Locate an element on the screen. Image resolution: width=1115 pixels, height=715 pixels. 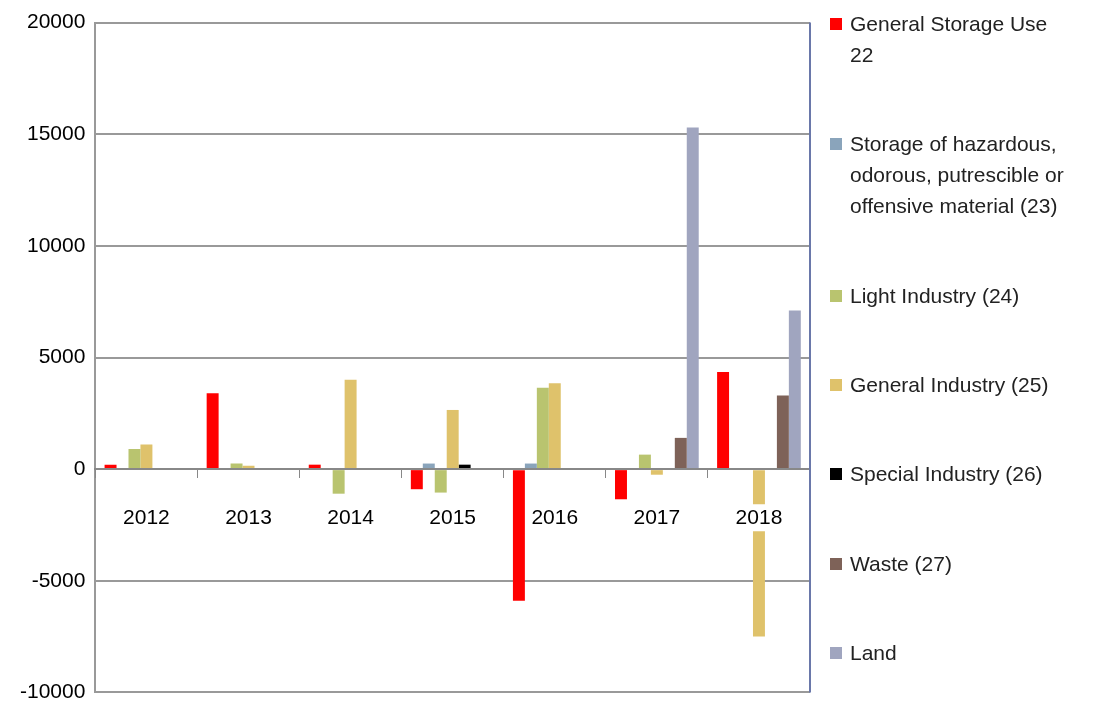
x-tick-label: 2016 is located at coordinates (555, 516).